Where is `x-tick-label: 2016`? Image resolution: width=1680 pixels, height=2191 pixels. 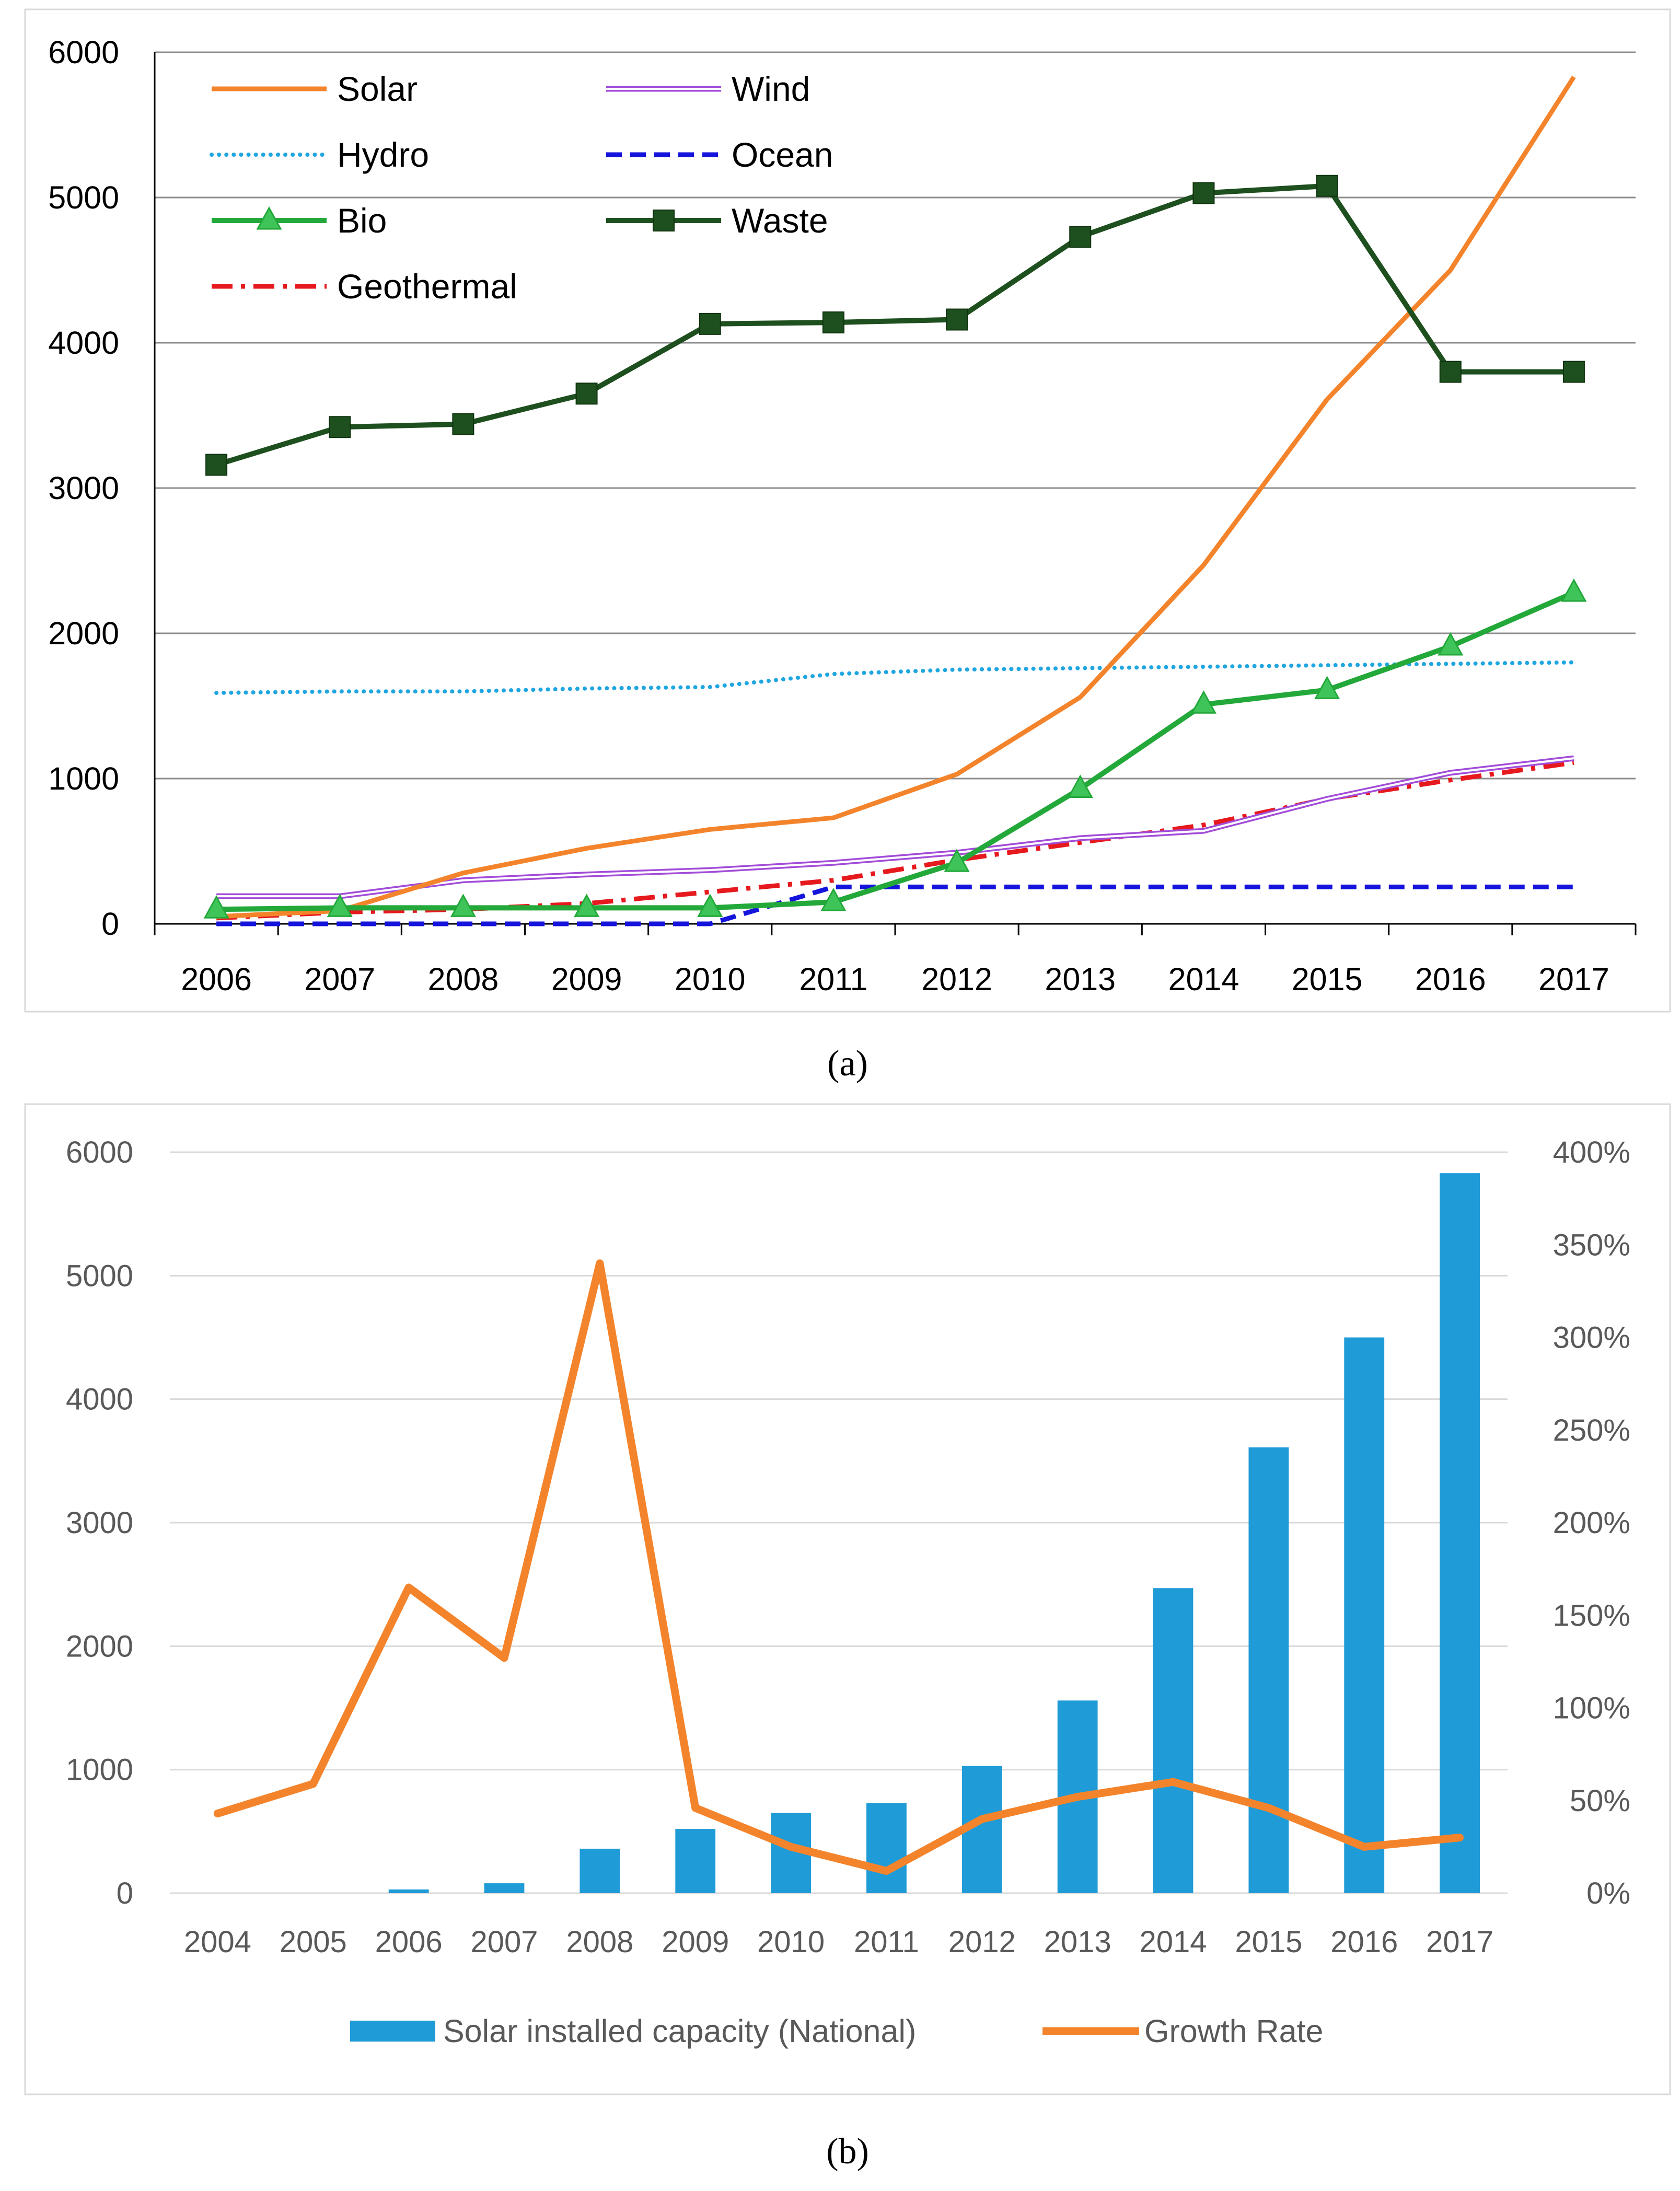 x-tick-label: 2016 is located at coordinates (1364, 1942).